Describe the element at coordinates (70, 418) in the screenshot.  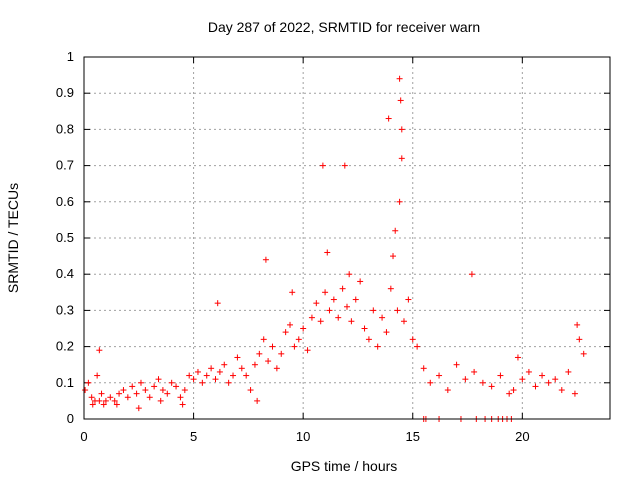
I see `y-tick-label: 0` at that location.